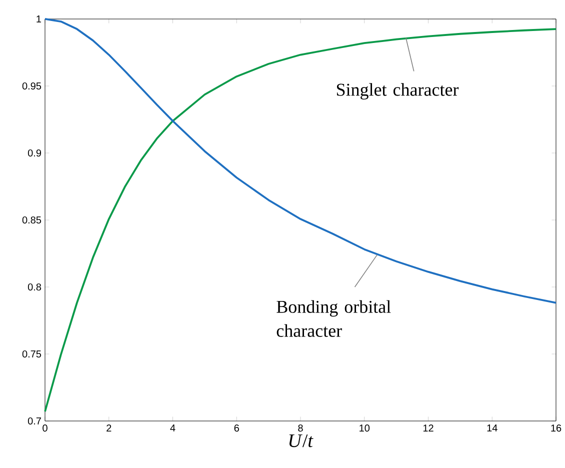  I want to click on x-tick-label: 6, so click(236, 428).